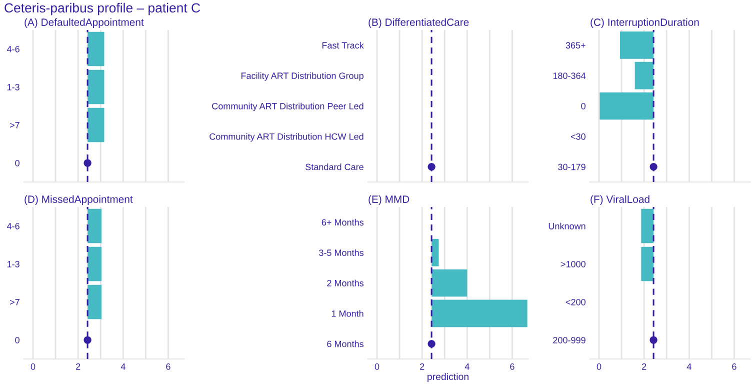 The height and width of the screenshot is (389, 756). I want to click on y-tick-label: Community ART Distribution HCW Led, so click(287, 137).